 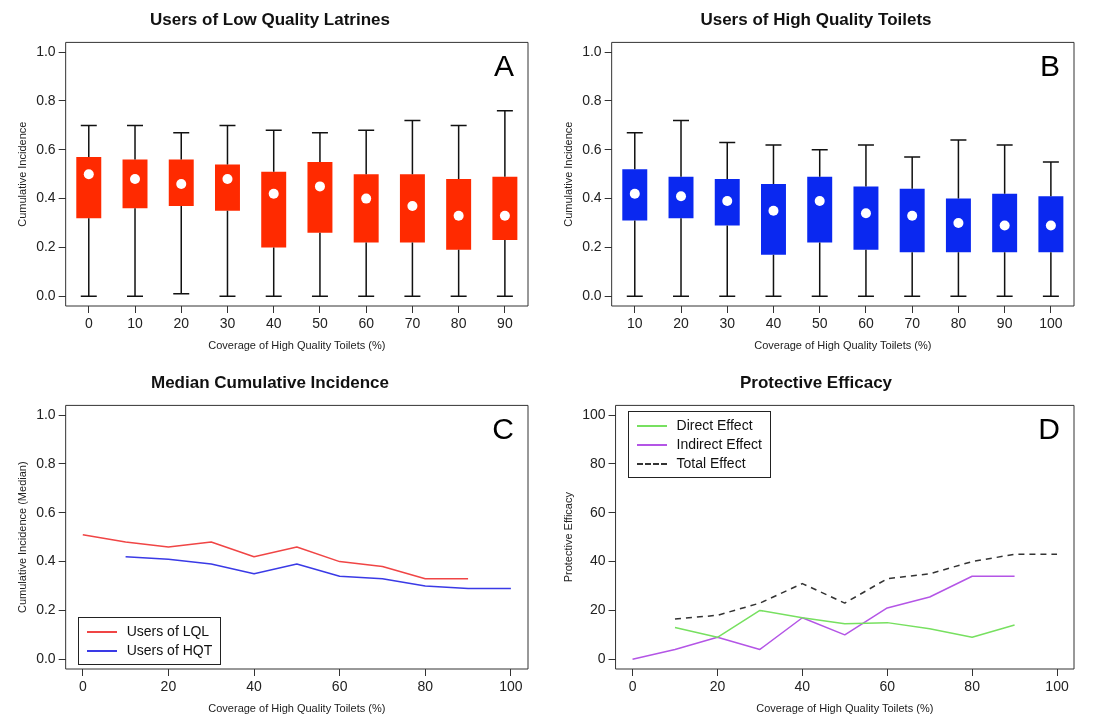 What do you see at coordinates (597, 609) in the screenshot?
I see `y-tick-label: 20` at bounding box center [597, 609].